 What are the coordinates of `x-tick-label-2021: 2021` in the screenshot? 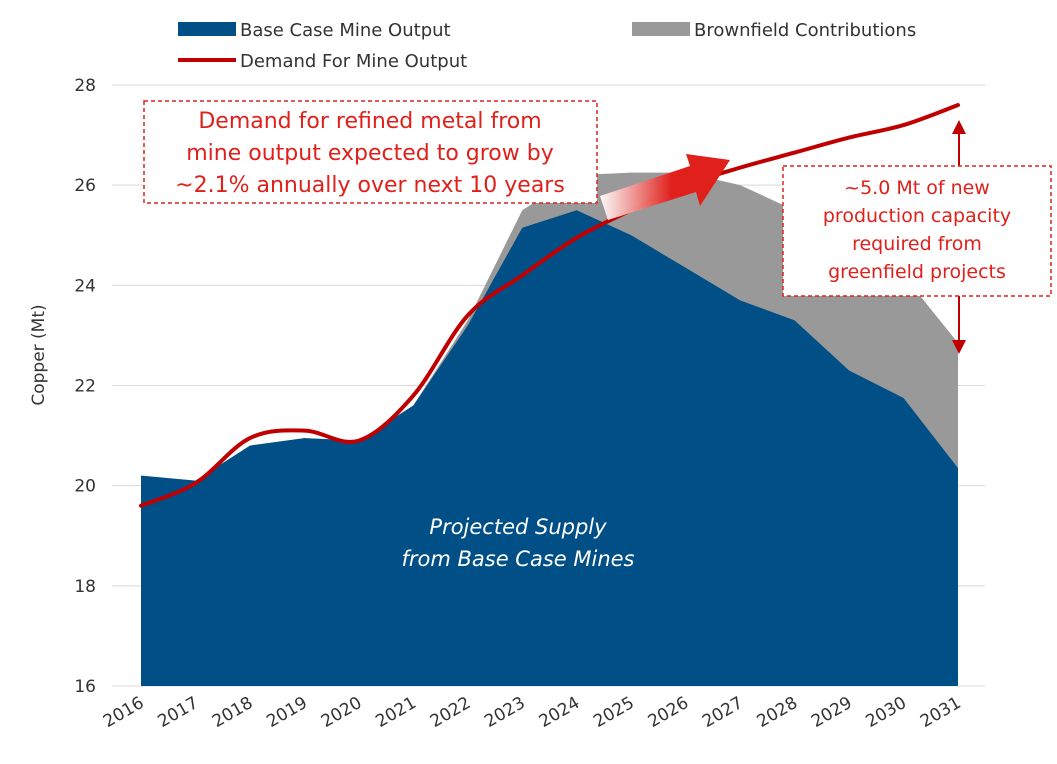 It's located at (395, 712).